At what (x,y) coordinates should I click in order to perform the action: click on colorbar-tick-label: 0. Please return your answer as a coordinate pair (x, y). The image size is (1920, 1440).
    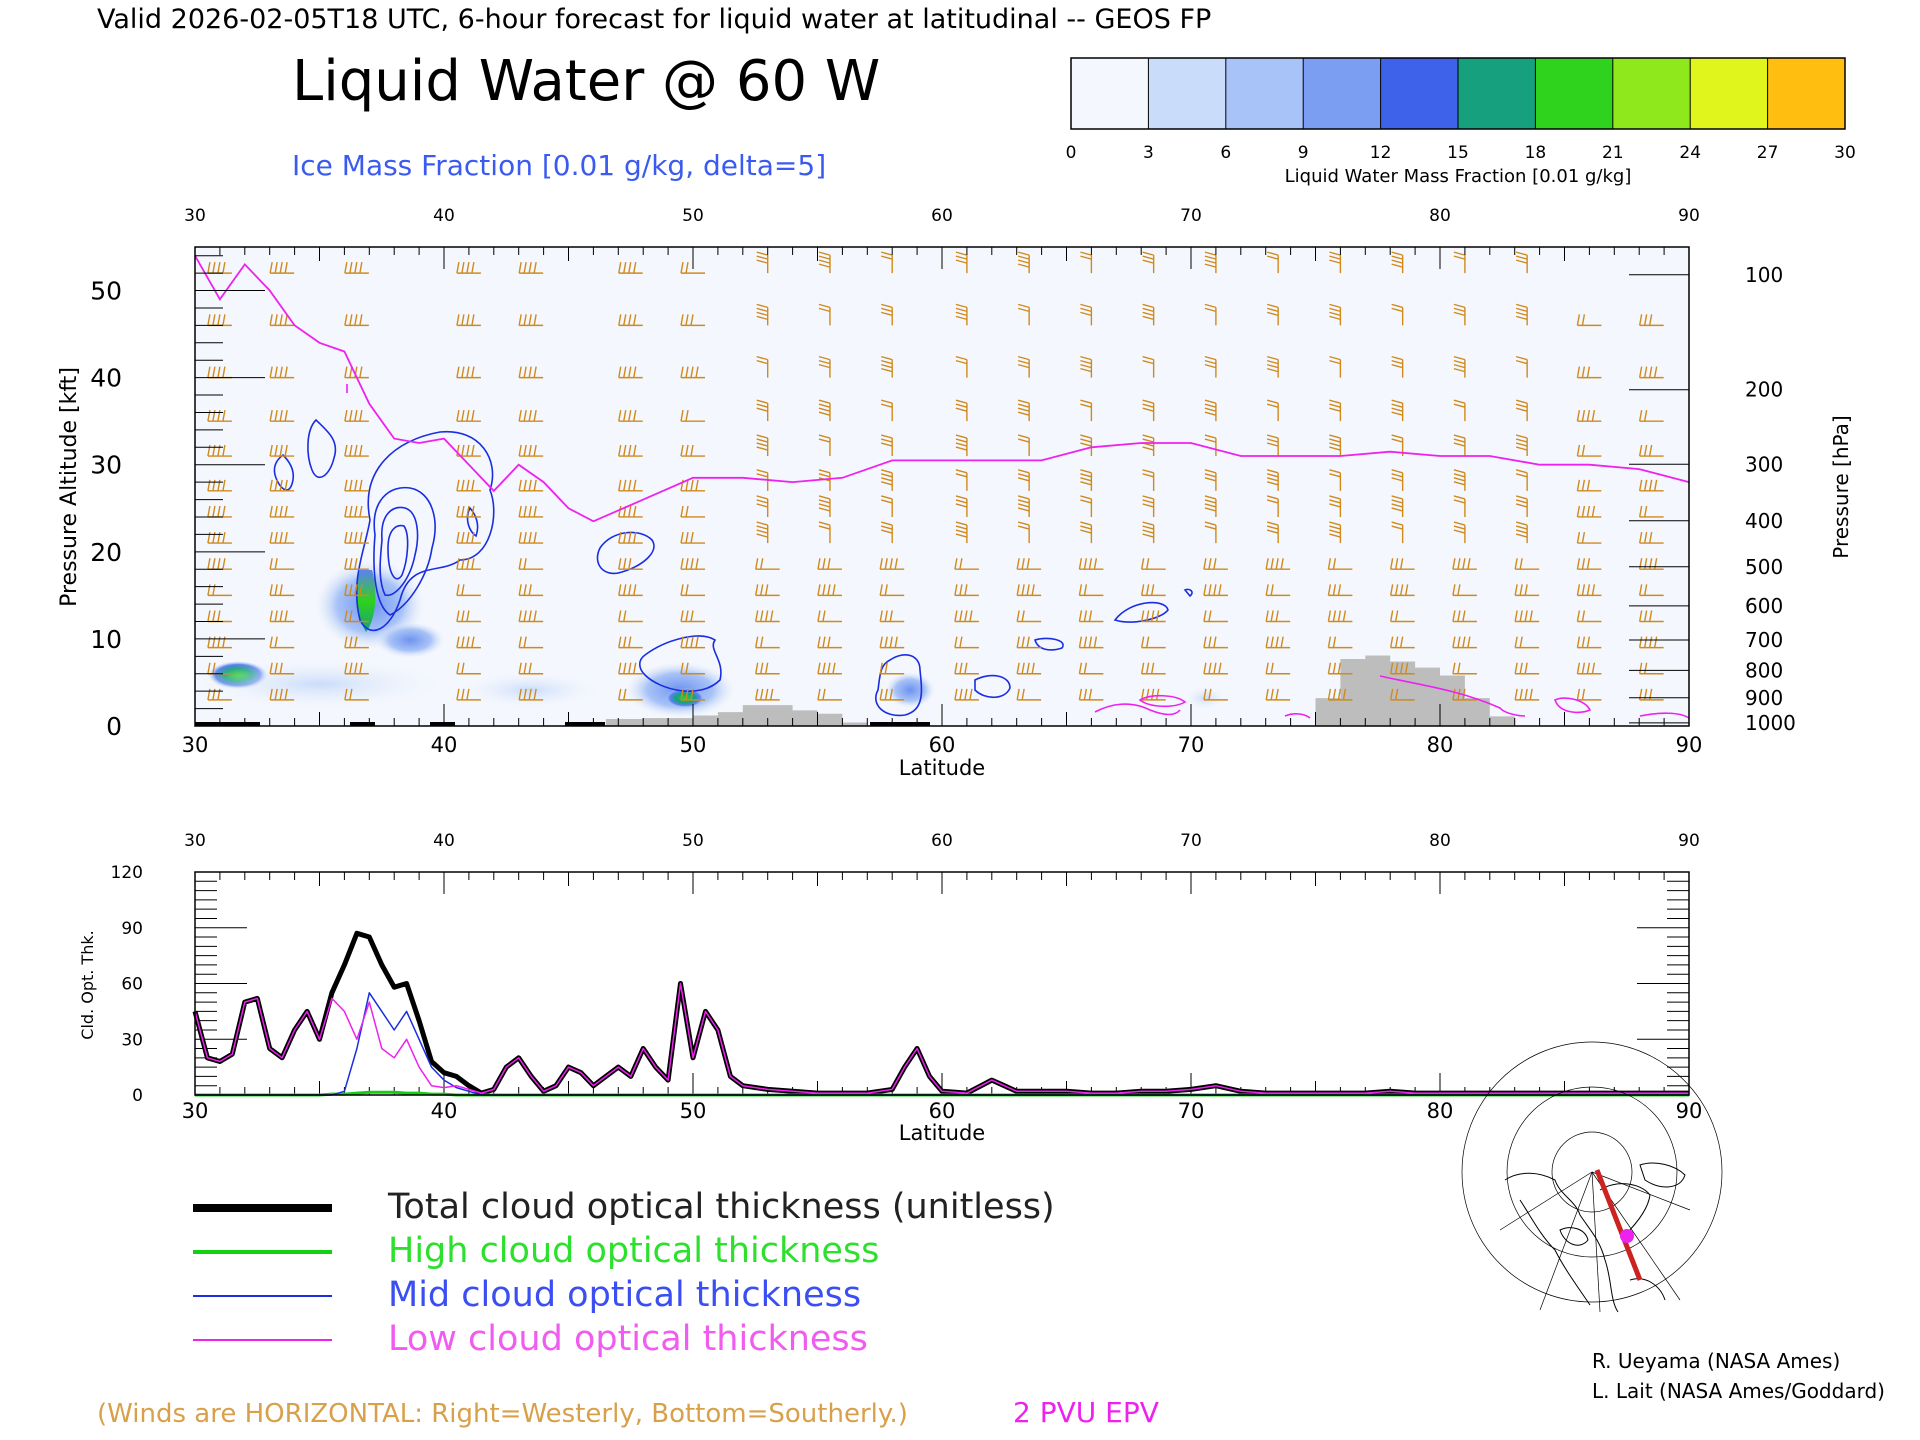
    Looking at the image, I should click on (1071, 153).